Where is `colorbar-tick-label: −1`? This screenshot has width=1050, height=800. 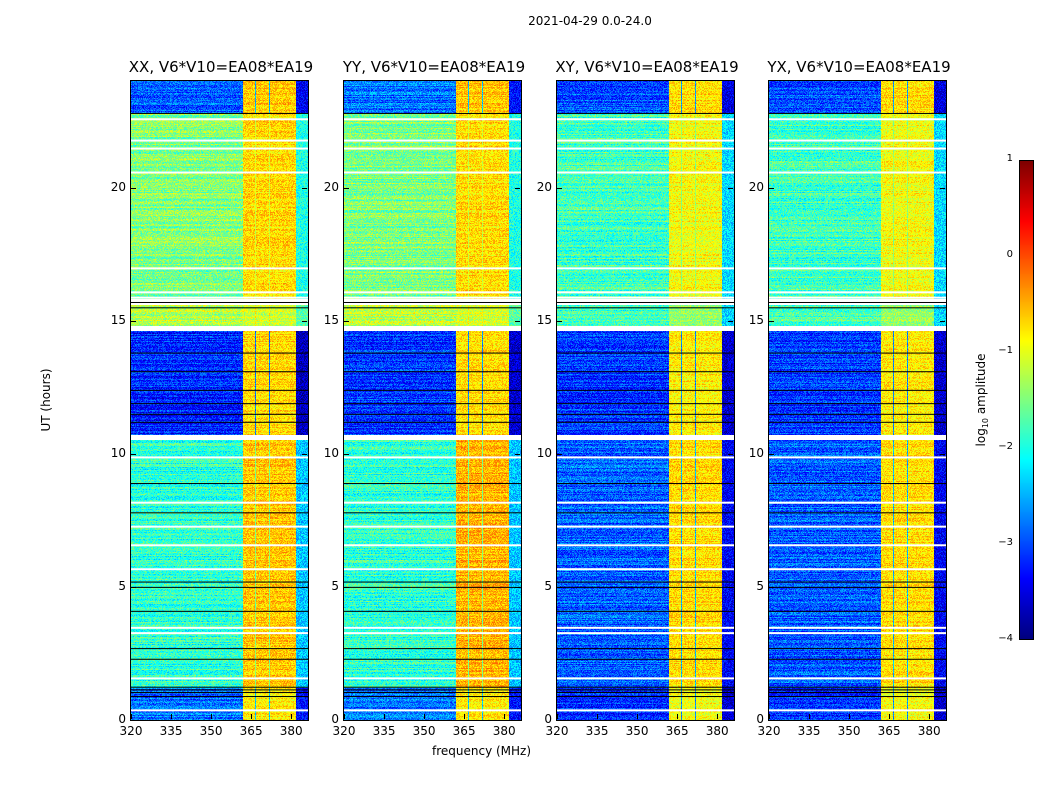
colorbar-tick-label: −1 is located at coordinates (1005, 350).